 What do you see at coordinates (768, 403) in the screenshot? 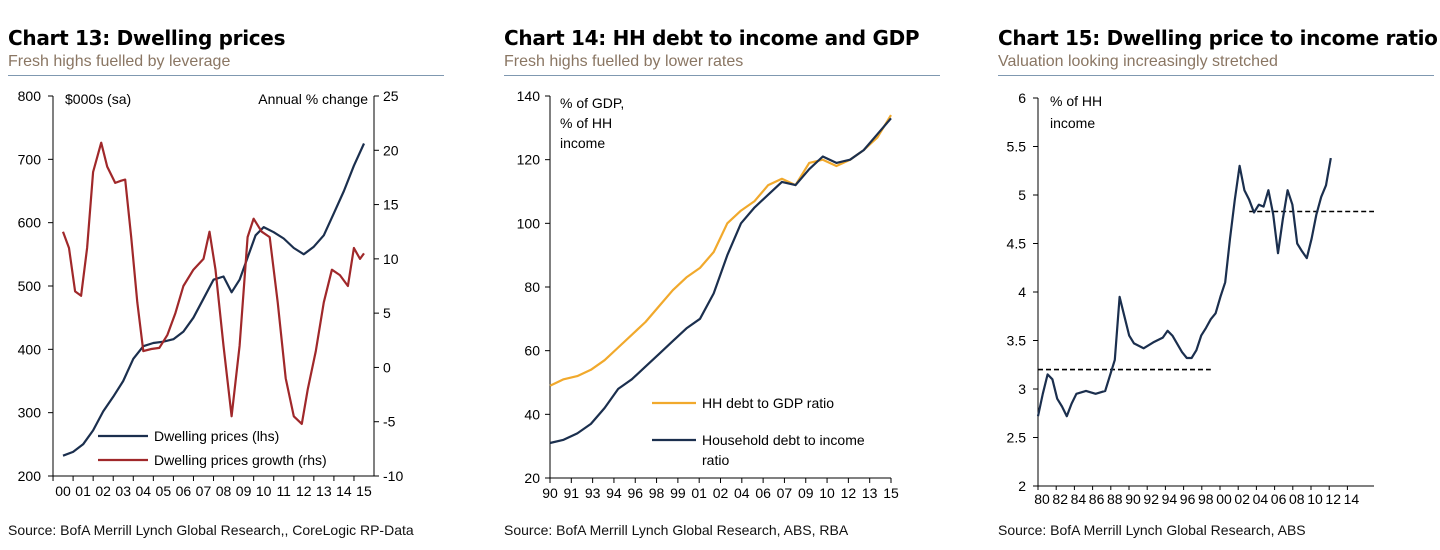
I see `legend-label: HH debt to GDP ratio` at bounding box center [768, 403].